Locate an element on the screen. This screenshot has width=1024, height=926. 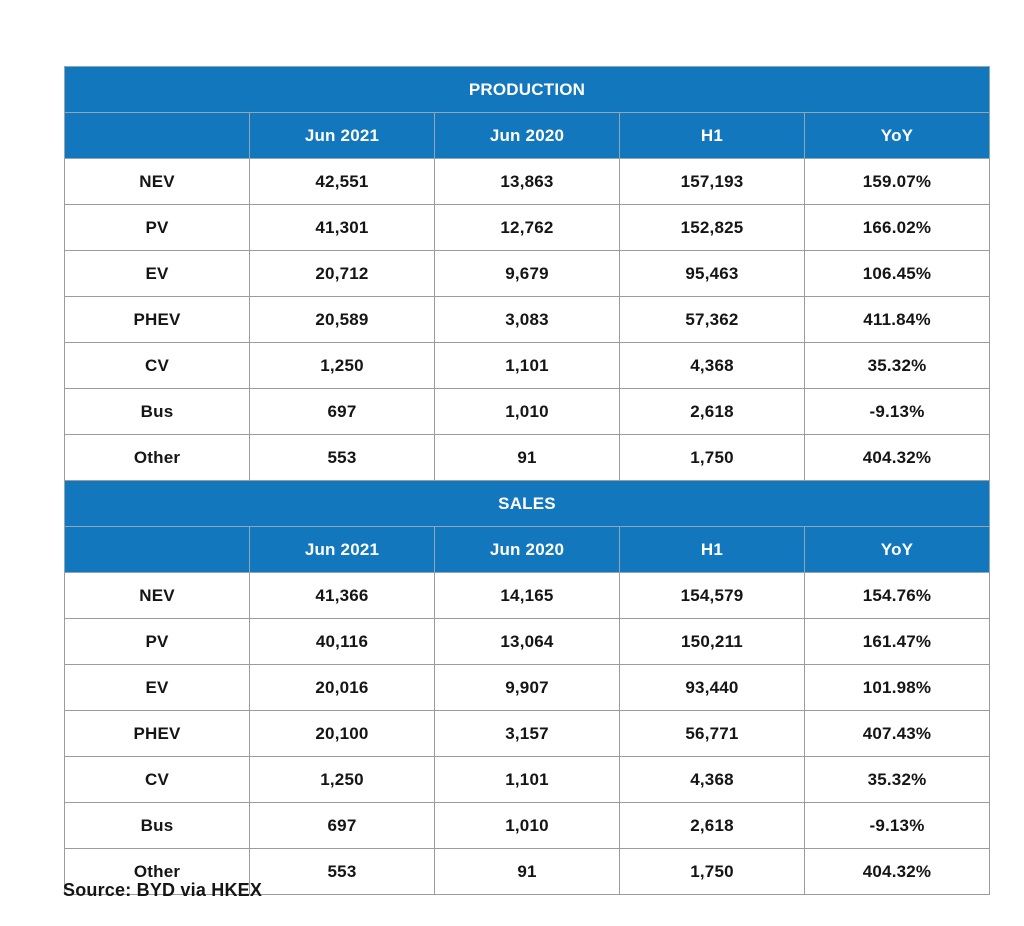
value-cell: 56,771 is located at coordinates (712, 733).